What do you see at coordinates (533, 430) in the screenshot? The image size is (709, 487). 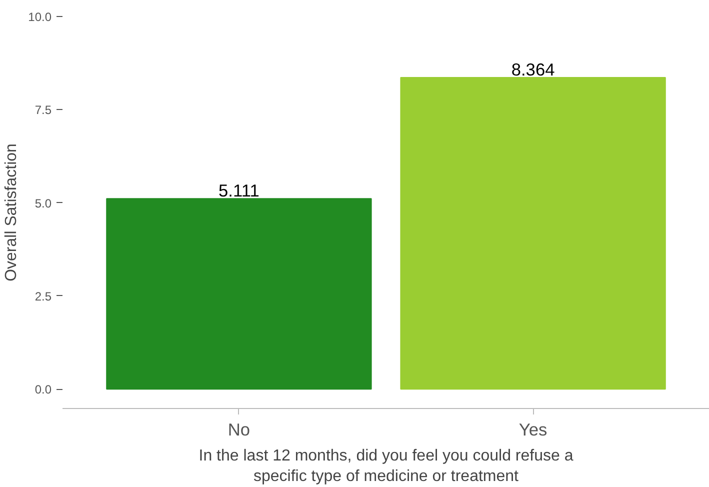 I see `x-tick-label: Yes` at bounding box center [533, 430].